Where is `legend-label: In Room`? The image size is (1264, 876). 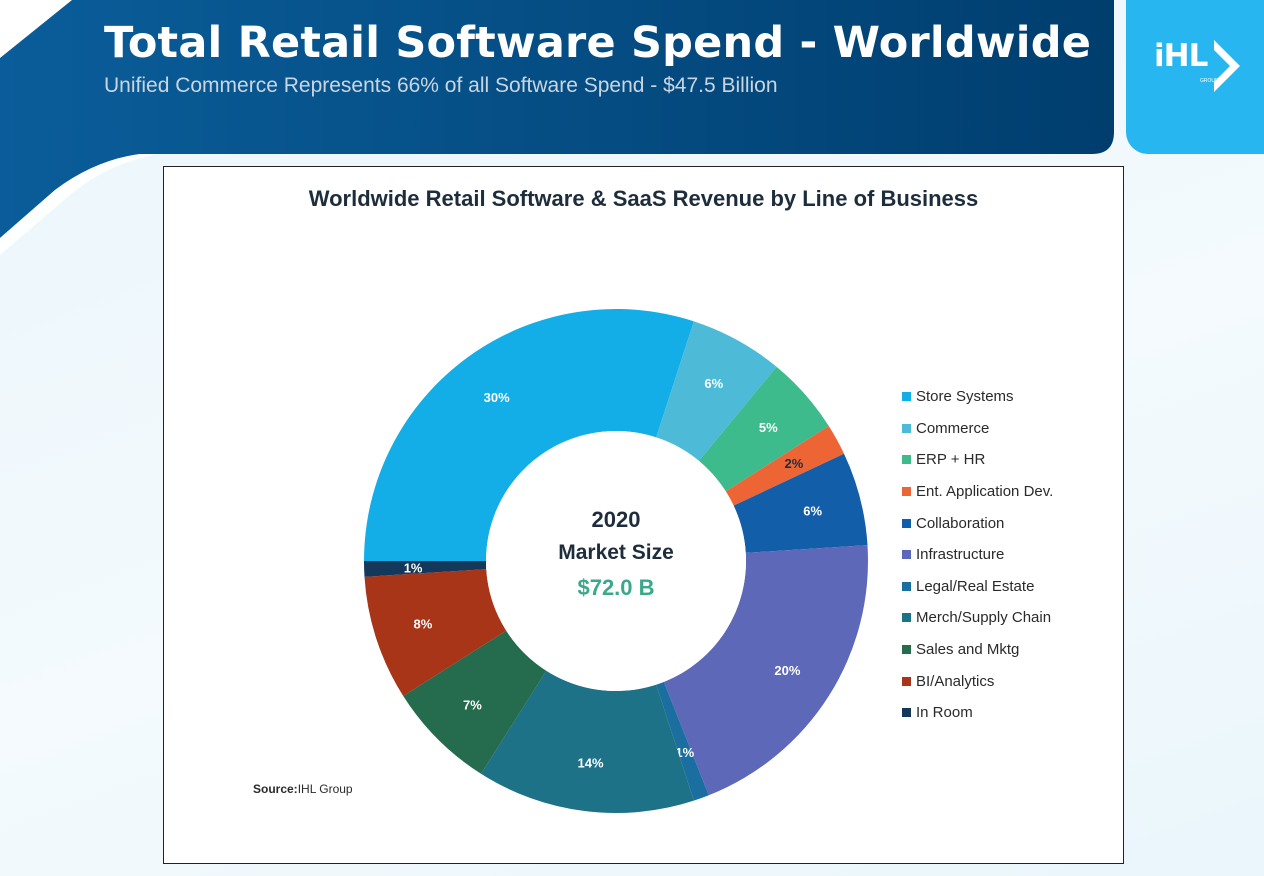 legend-label: In Room is located at coordinates (944, 713).